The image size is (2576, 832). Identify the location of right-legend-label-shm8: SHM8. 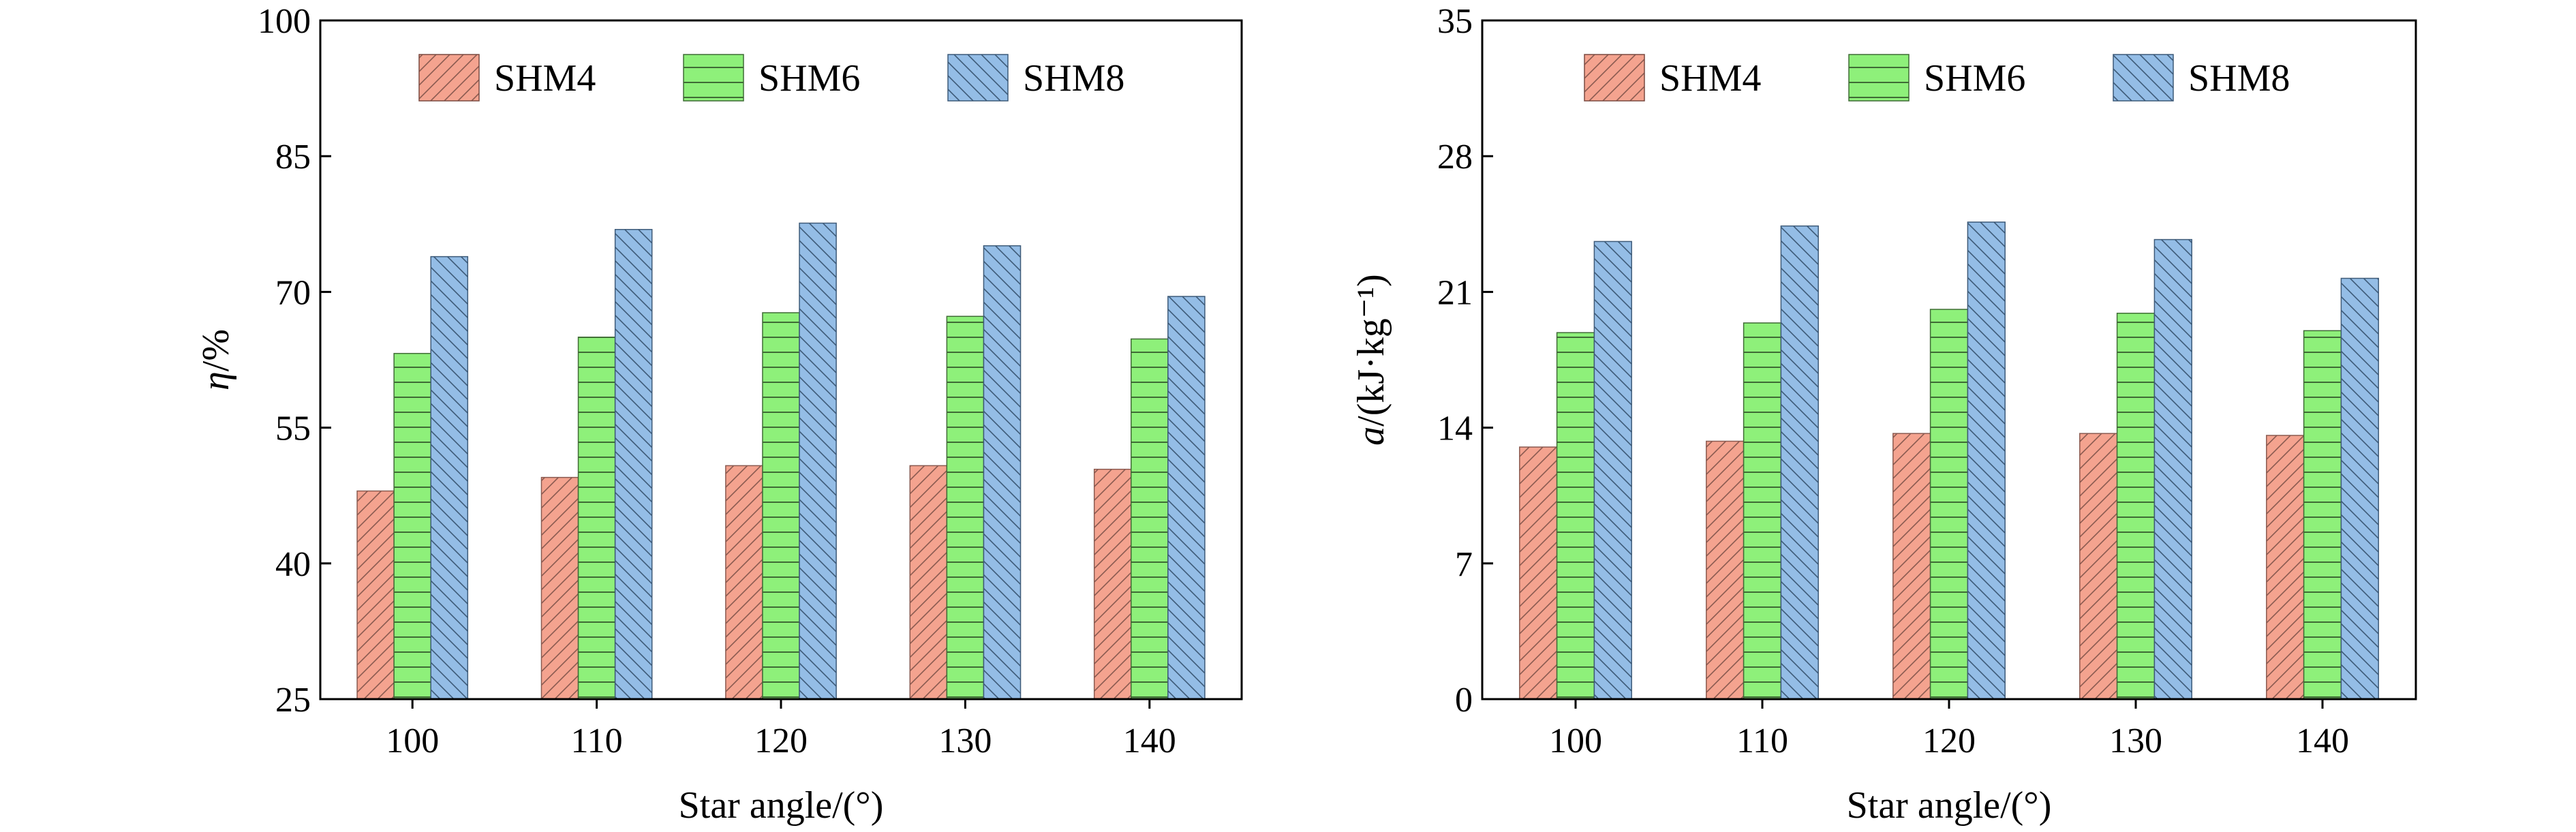
(2239, 78).